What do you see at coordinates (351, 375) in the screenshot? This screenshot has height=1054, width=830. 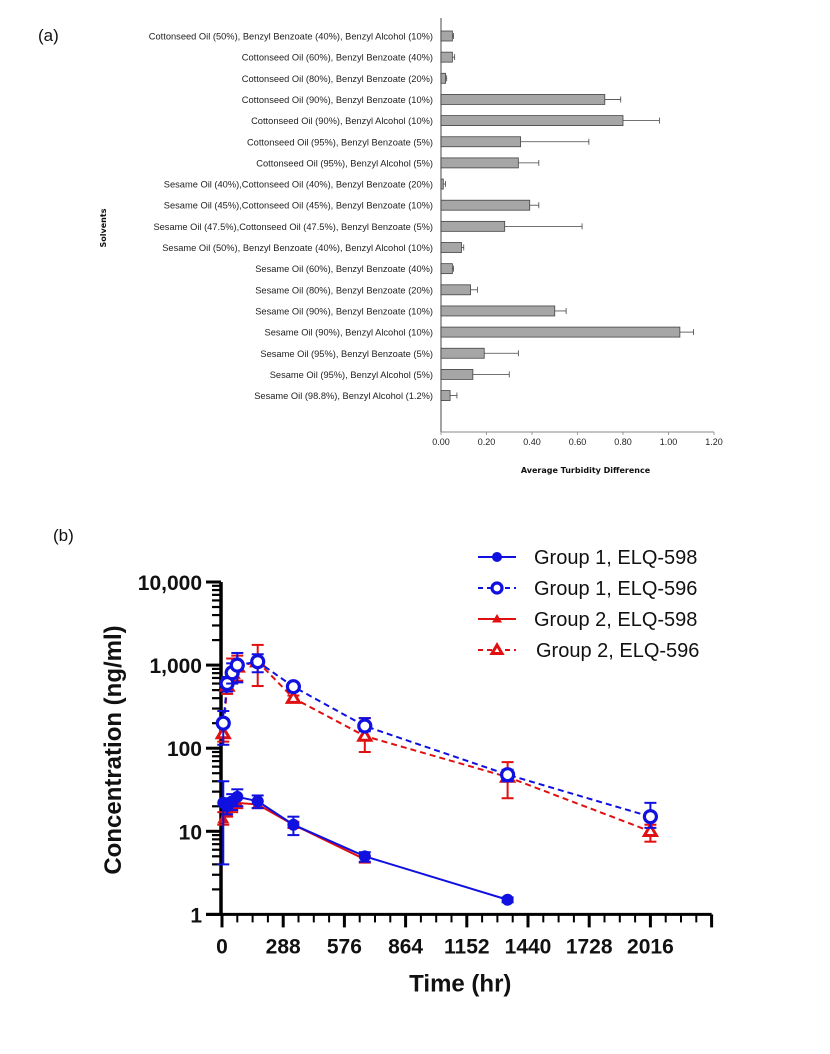 I see `category-label: Sesame Oil (95%), Benzyl Alcohol (5%)` at bounding box center [351, 375].